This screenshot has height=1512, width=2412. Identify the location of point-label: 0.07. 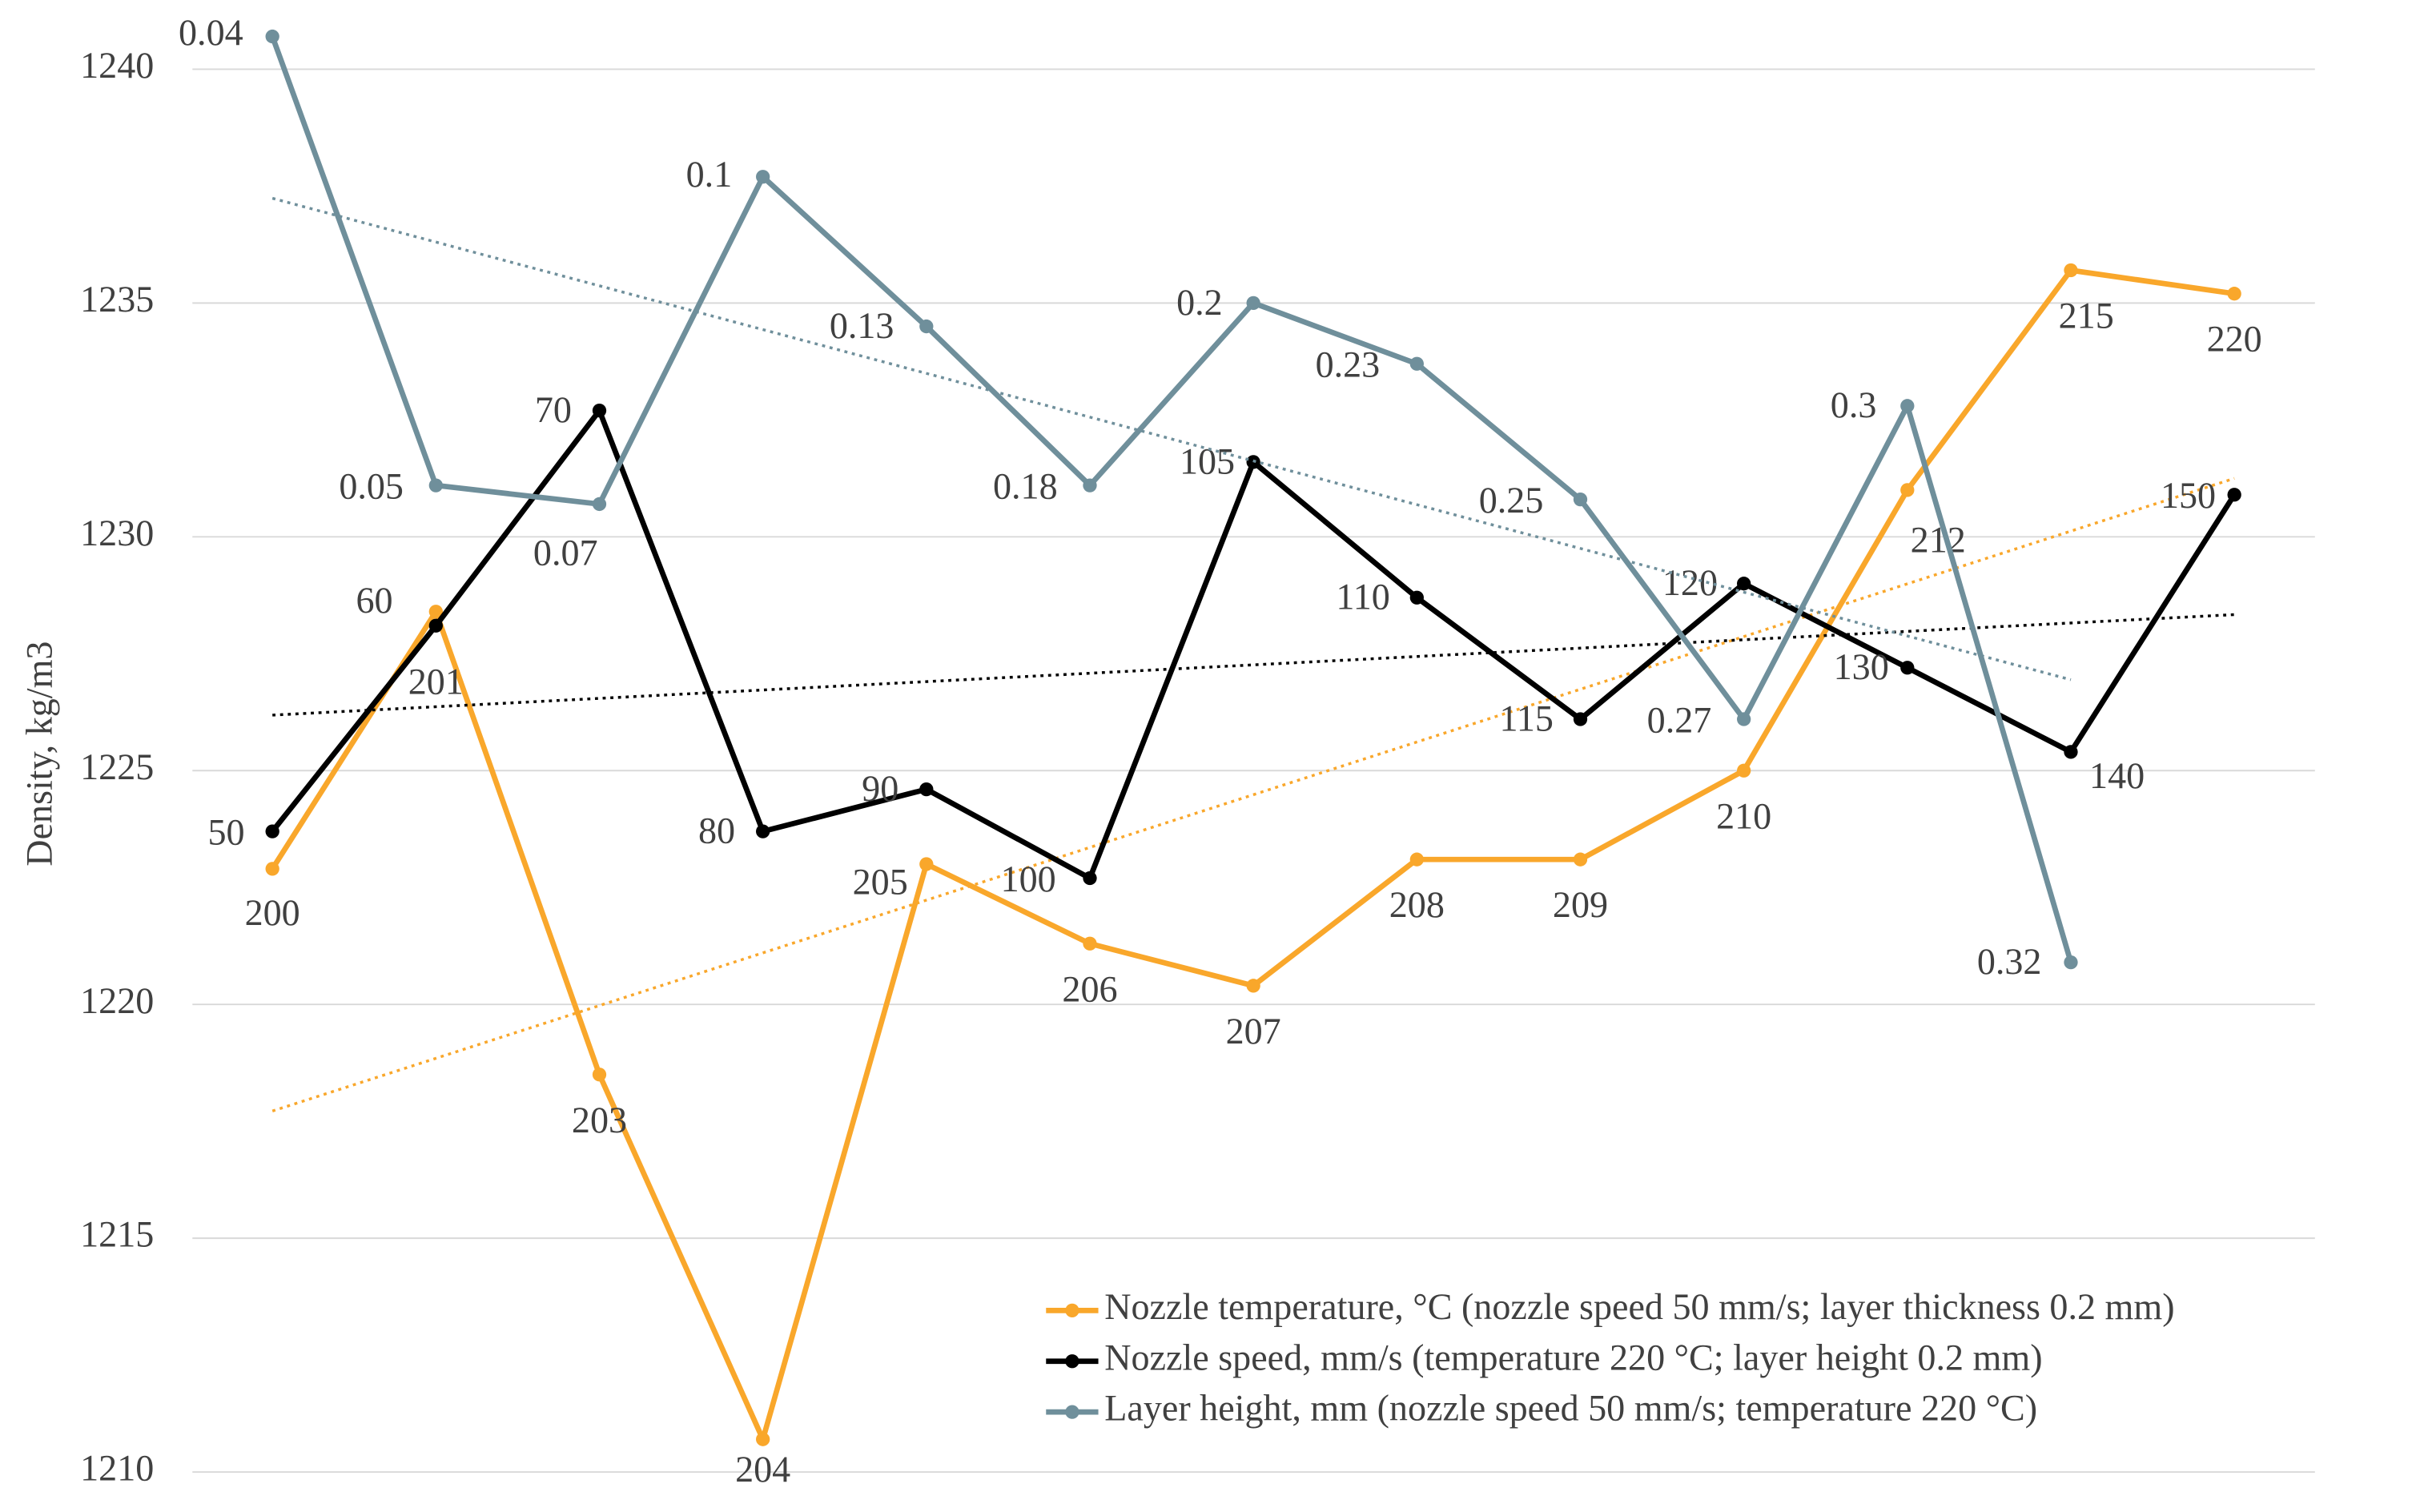
(565, 552).